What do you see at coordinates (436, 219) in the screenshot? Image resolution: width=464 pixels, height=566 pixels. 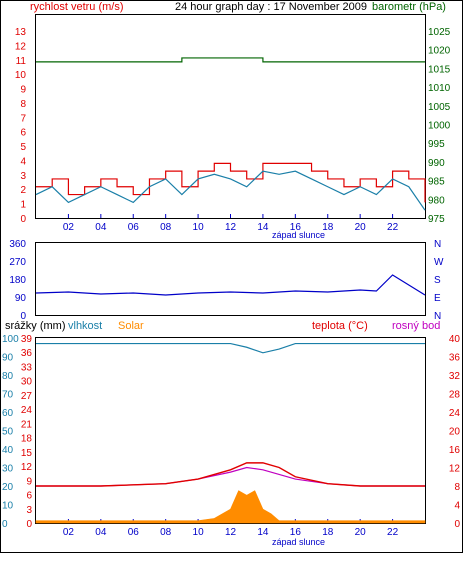 I see `tick-label: 975` at bounding box center [436, 219].